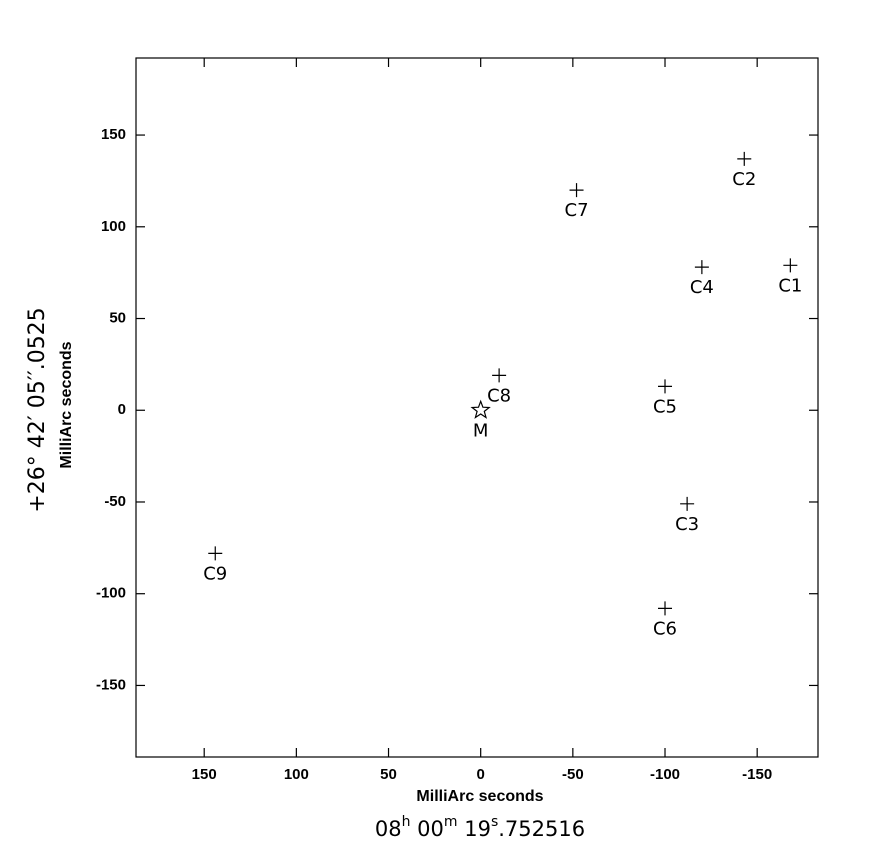 This screenshot has width=893, height=867. What do you see at coordinates (541, 829) in the screenshot?
I see `x-axis-coordinate-part: .752516` at bounding box center [541, 829].